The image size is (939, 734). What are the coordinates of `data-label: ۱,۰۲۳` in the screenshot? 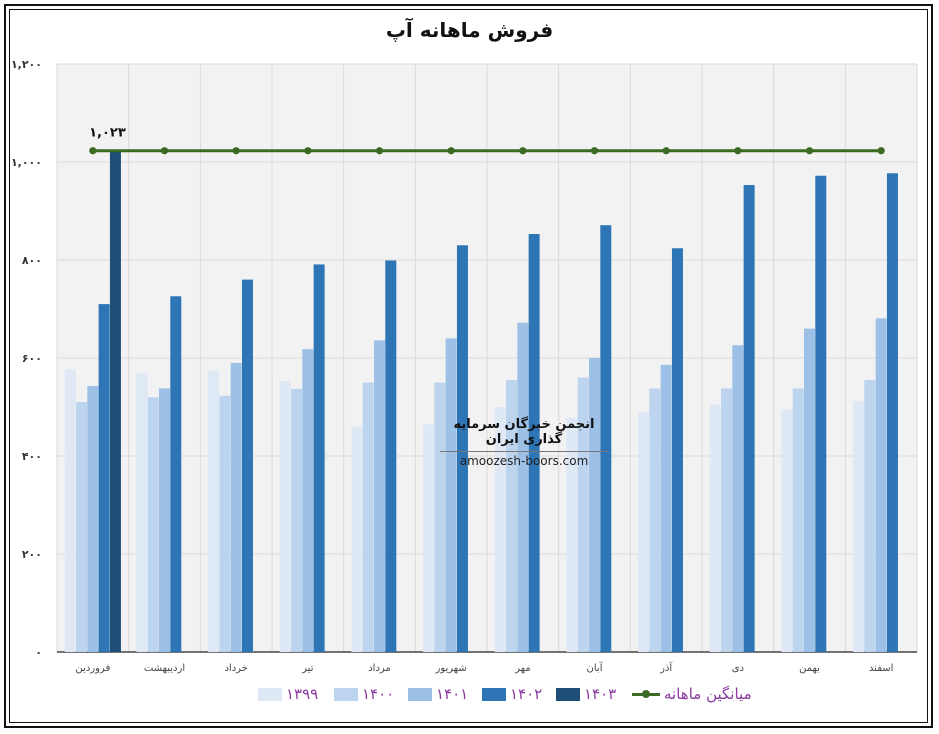 It's located at (107, 133).